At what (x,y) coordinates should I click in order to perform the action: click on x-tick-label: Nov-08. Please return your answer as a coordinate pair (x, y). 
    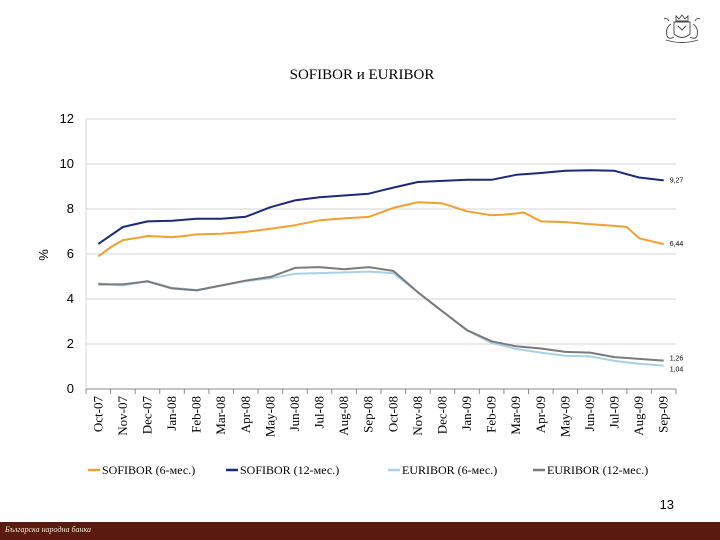
    Looking at the image, I should click on (417, 416).